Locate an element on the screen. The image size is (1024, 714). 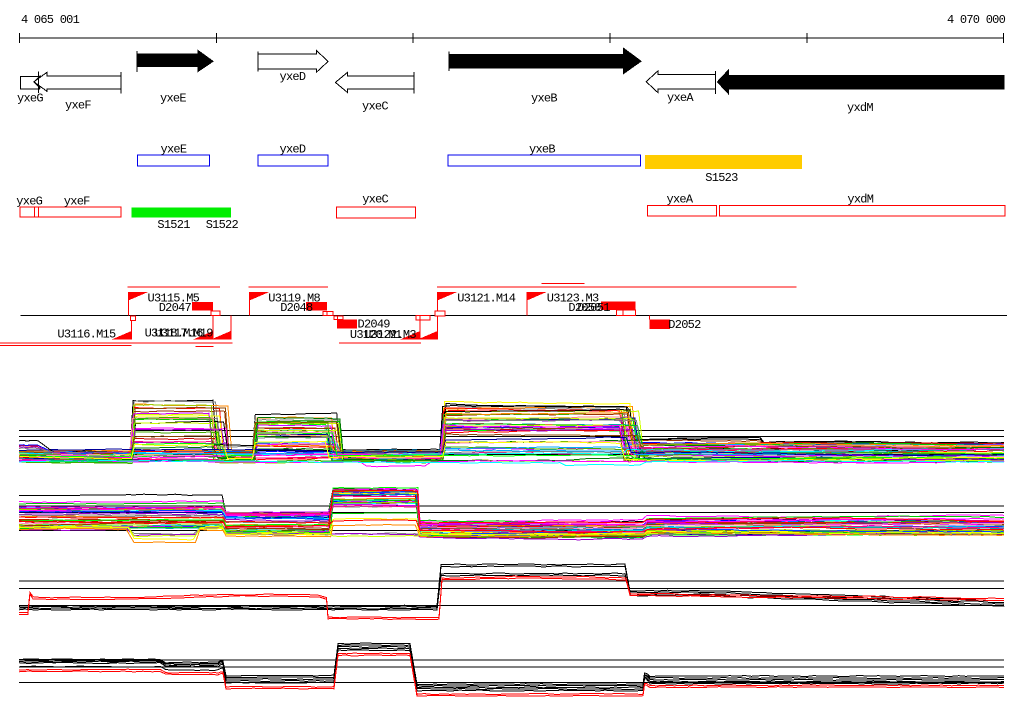
svg-text: U3118.M16 is located at coordinates (174, 333).